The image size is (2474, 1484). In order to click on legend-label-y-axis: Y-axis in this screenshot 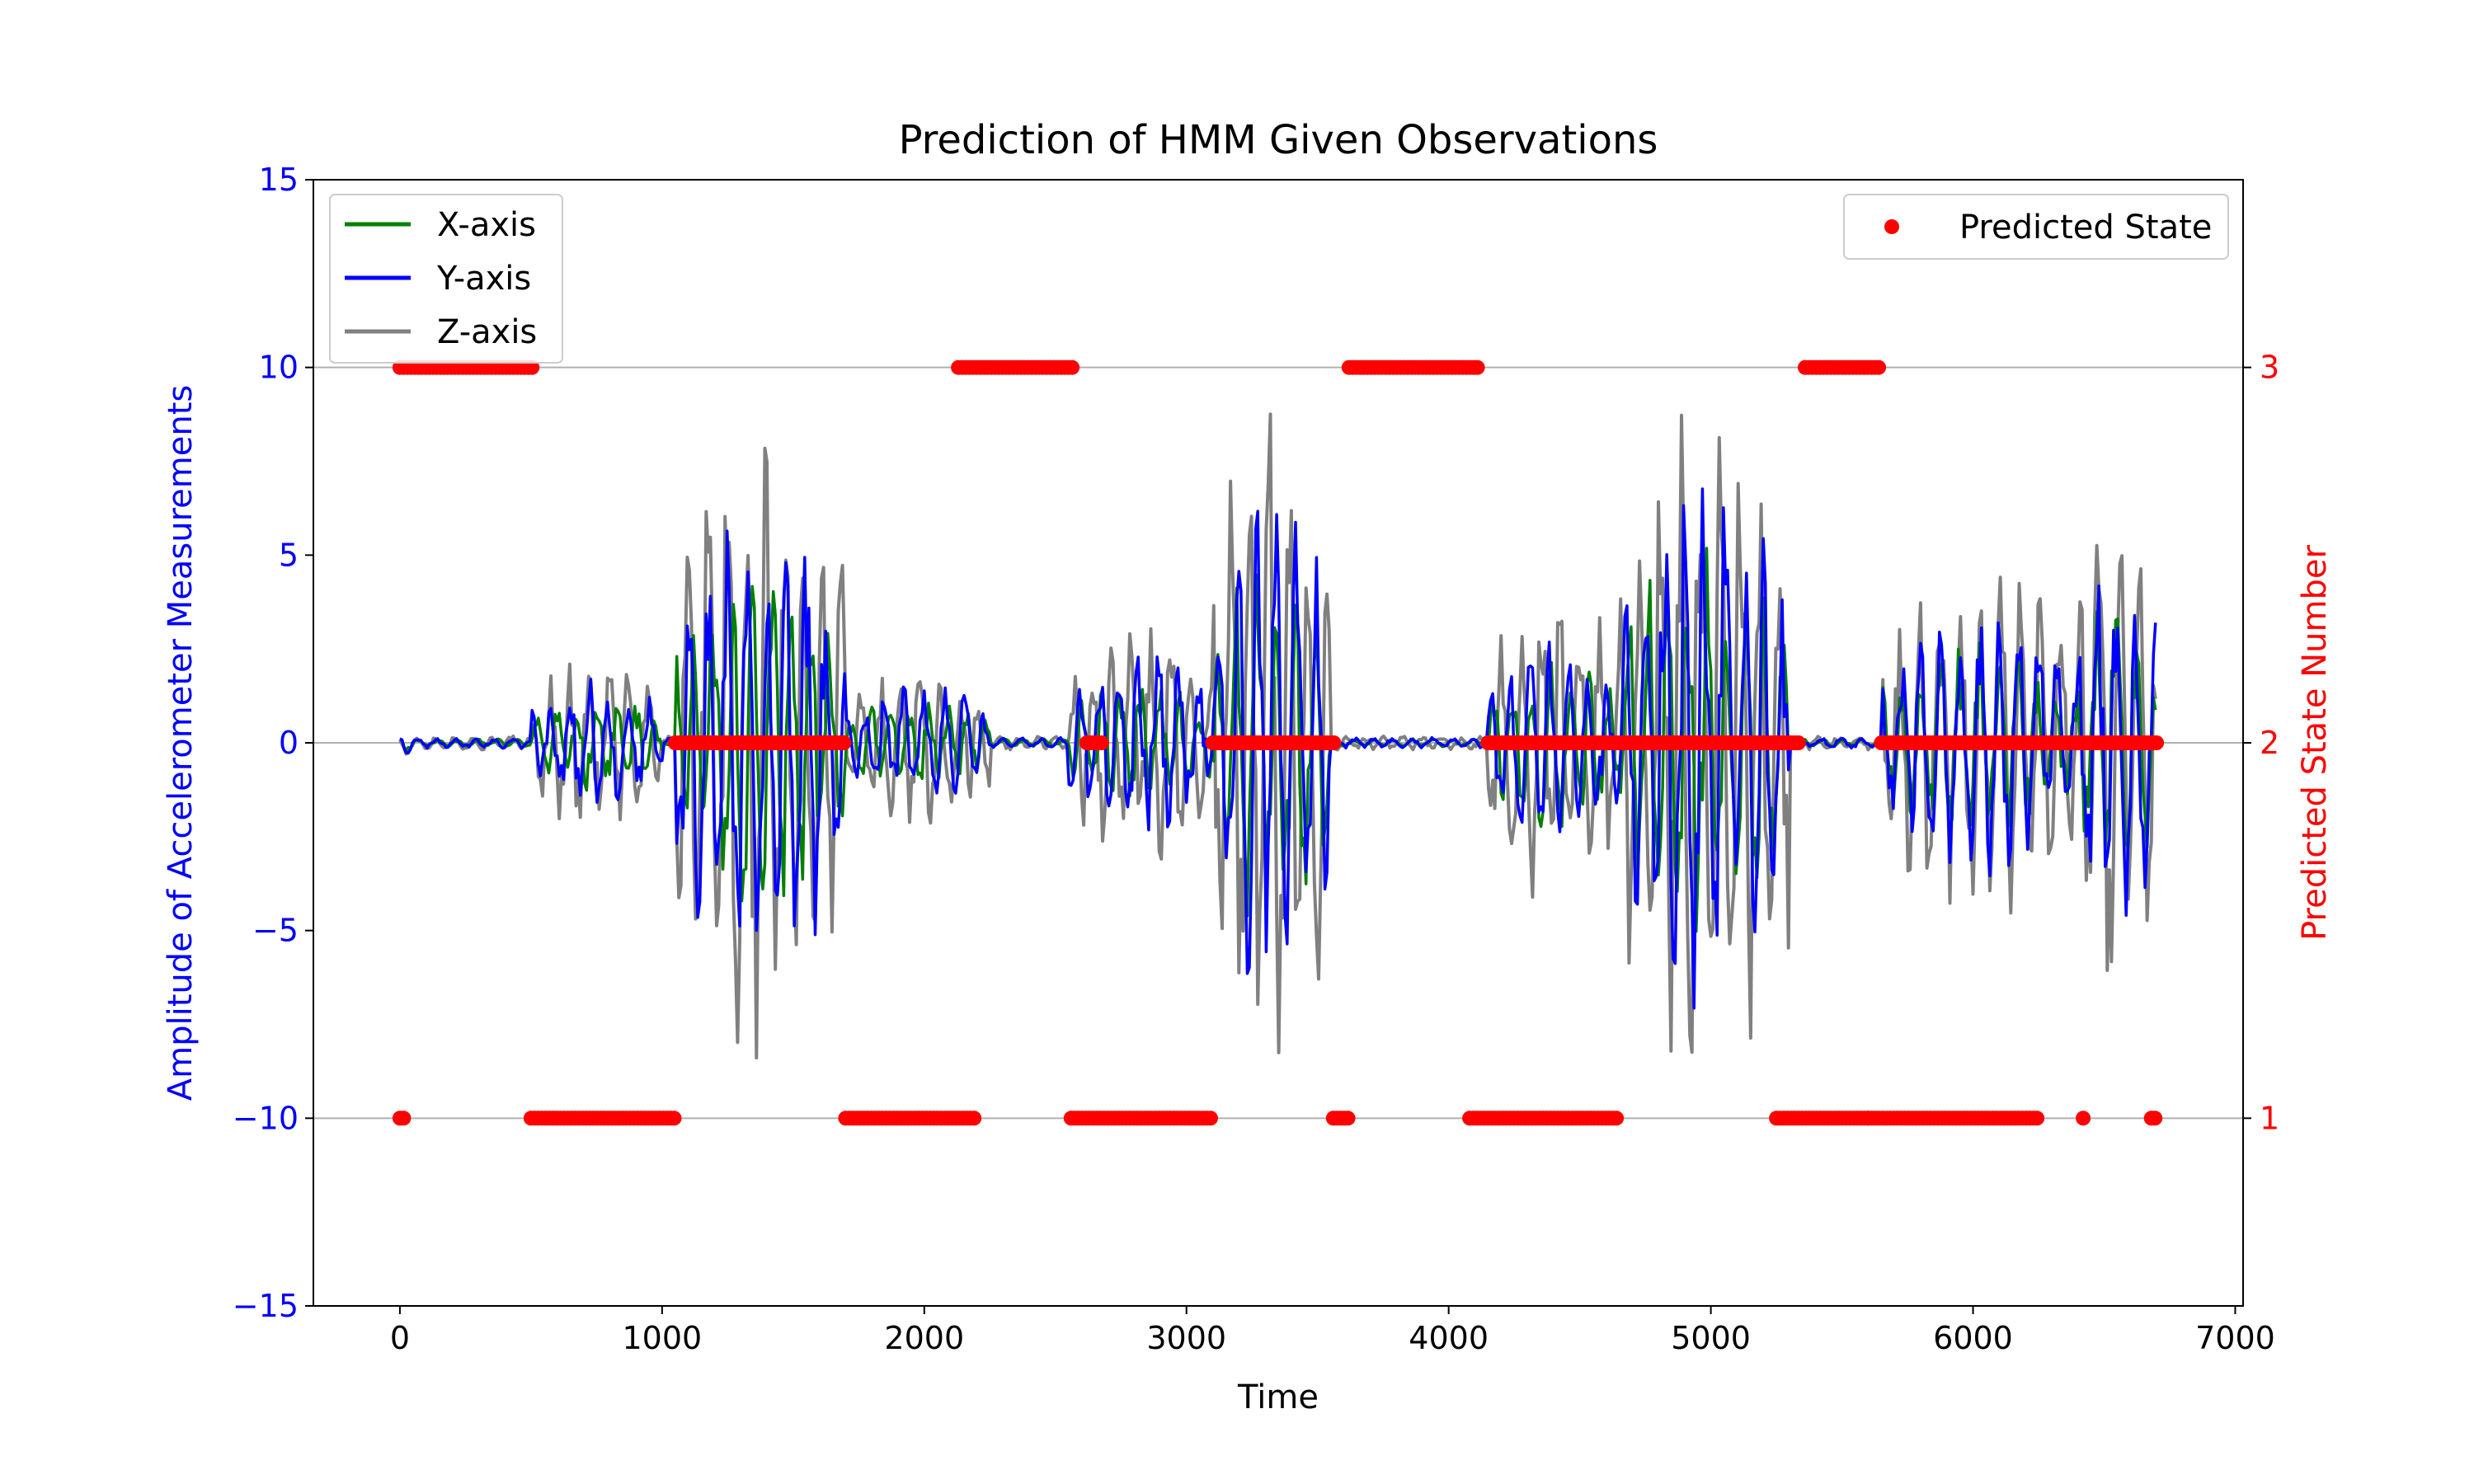, I will do `click(483, 279)`.